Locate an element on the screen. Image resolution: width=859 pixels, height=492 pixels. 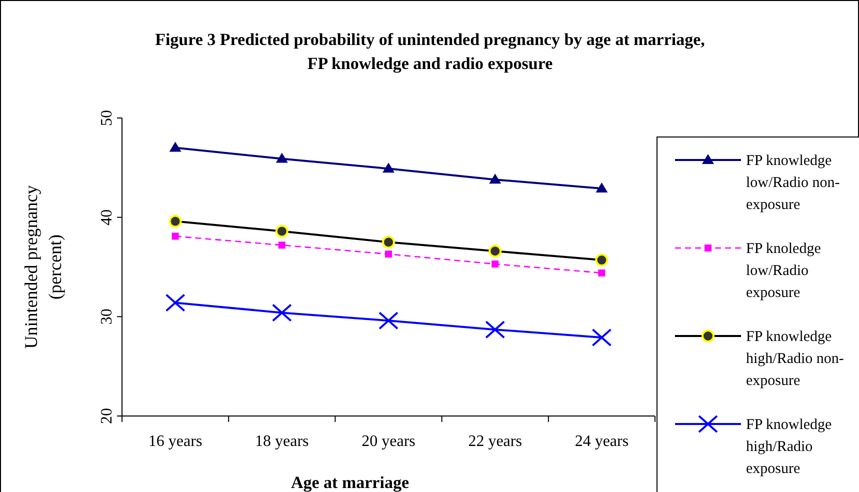
x-tick-label: 22 years is located at coordinates (495, 441).